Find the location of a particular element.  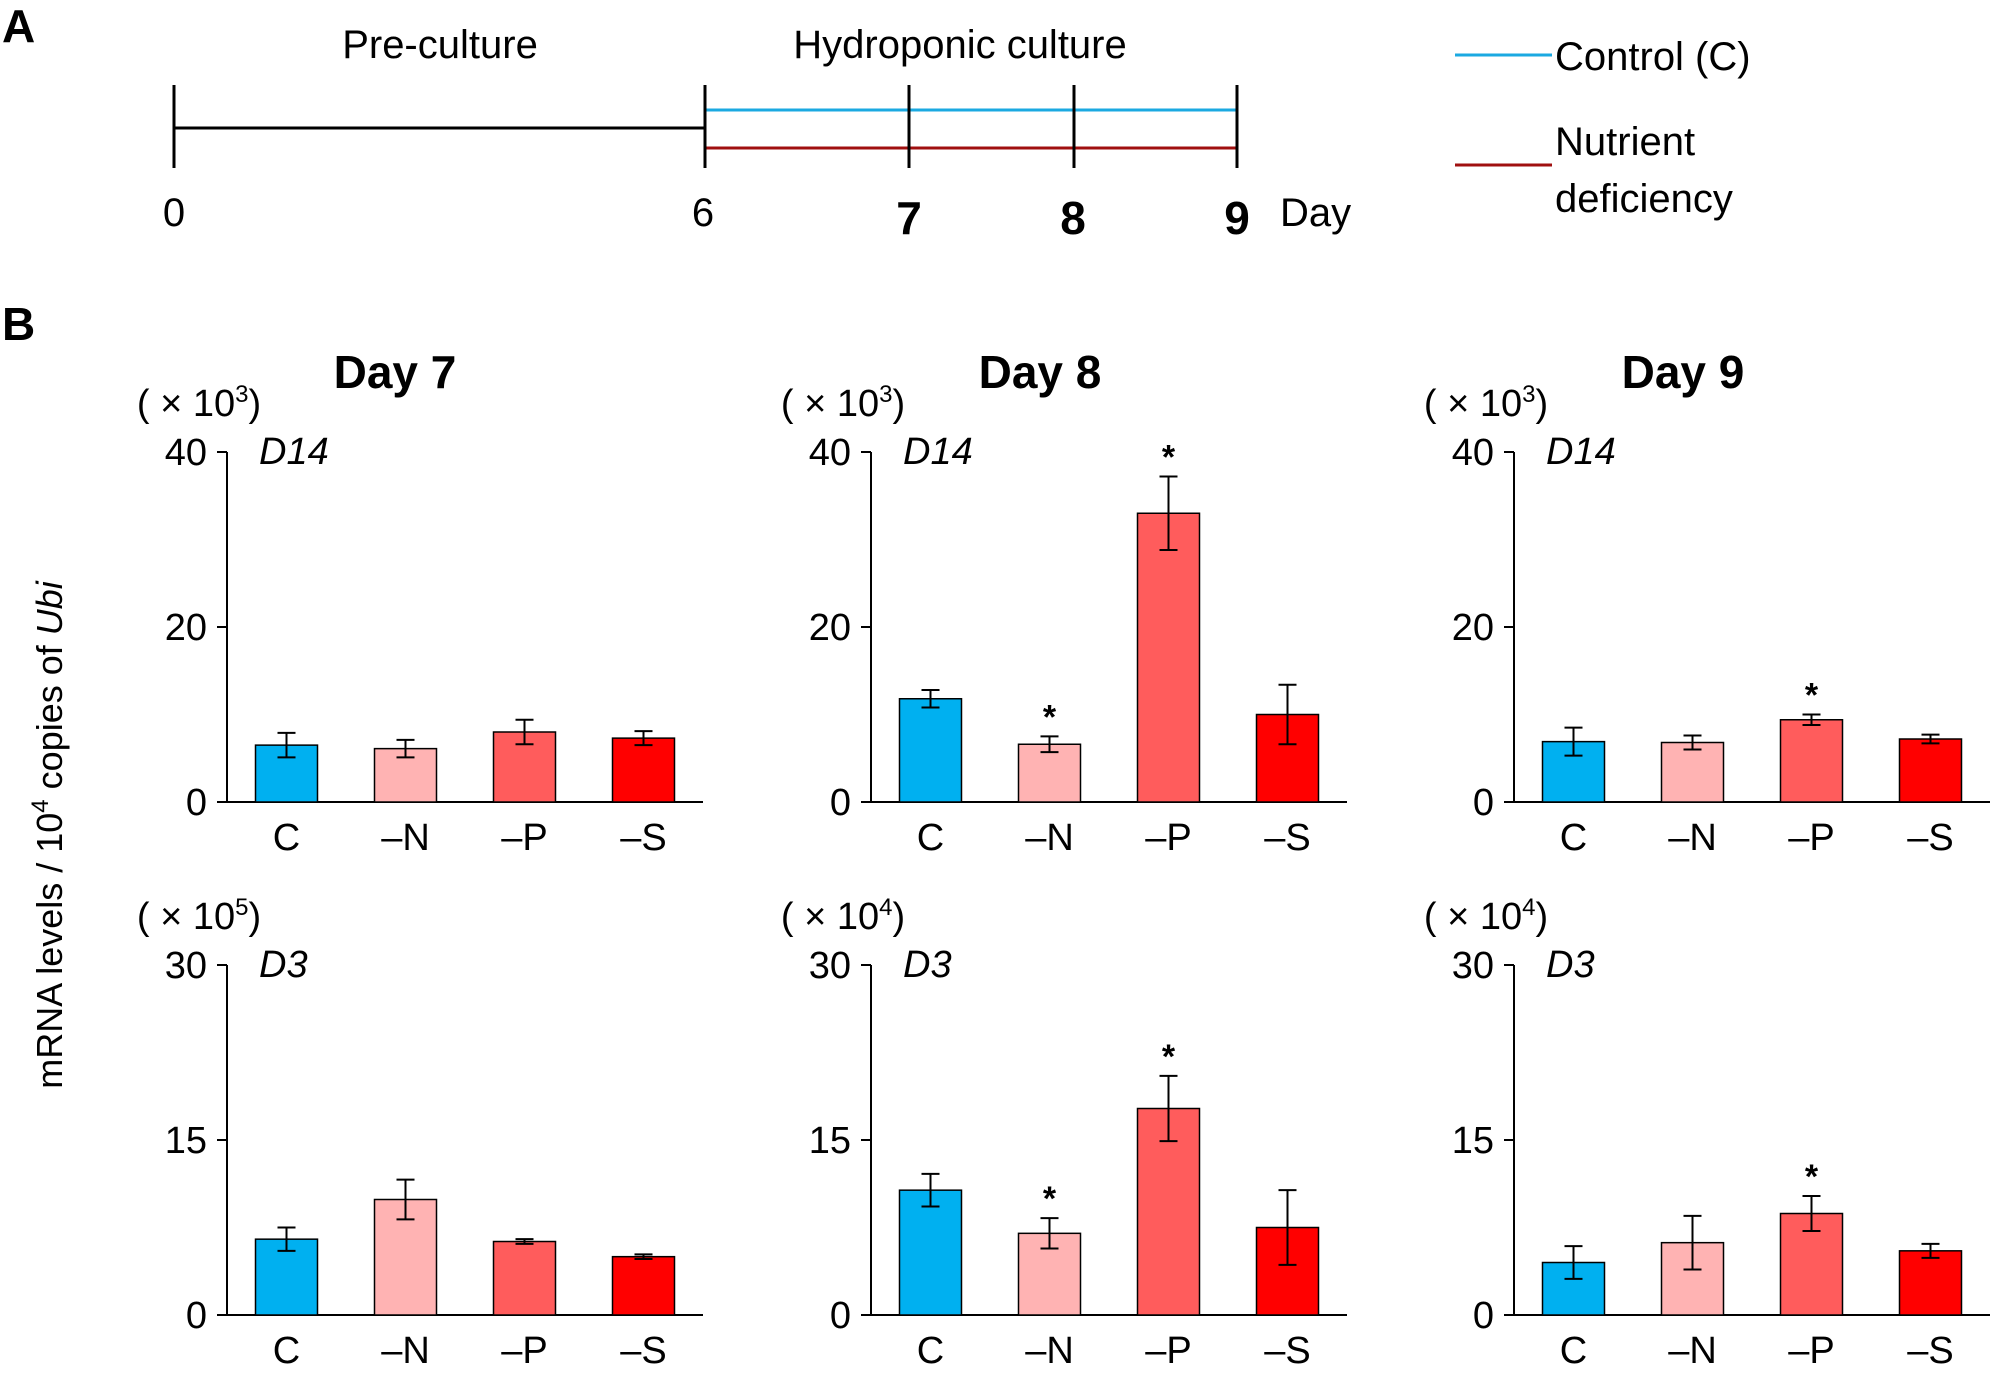

chart-d3-day7: ( × 105) D3 0 15 30 C –N –P –S is located at coordinates (420, 1133).